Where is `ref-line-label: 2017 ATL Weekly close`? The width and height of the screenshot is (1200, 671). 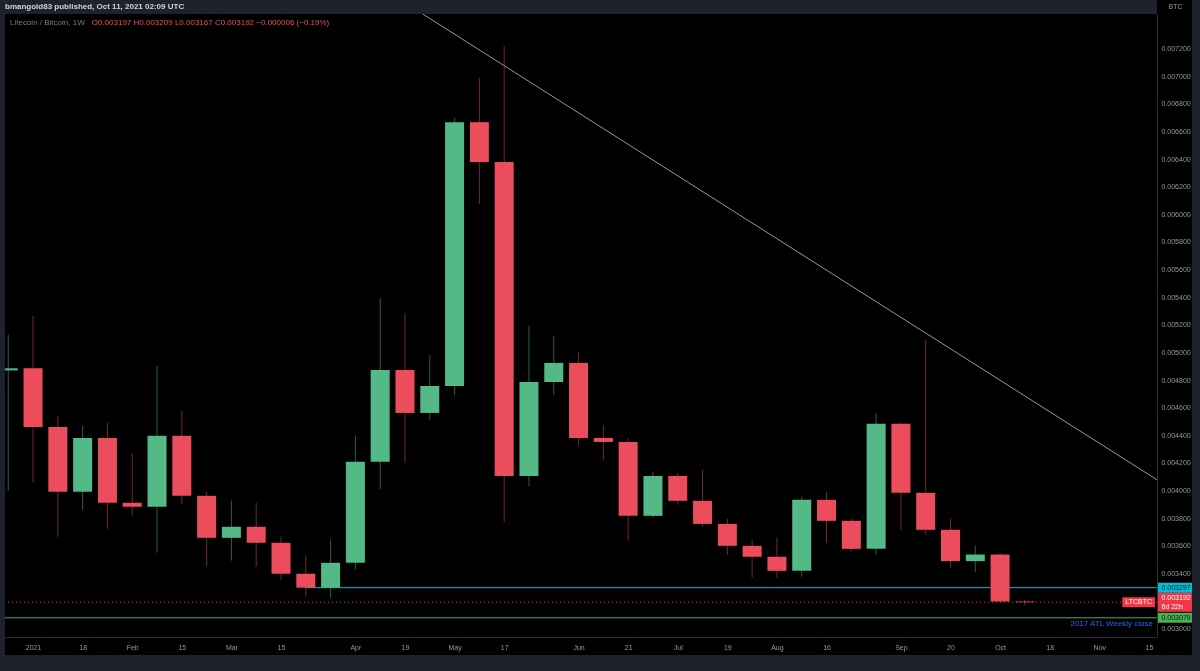 ref-line-label: 2017 ATL Weekly close is located at coordinates (1112, 623).